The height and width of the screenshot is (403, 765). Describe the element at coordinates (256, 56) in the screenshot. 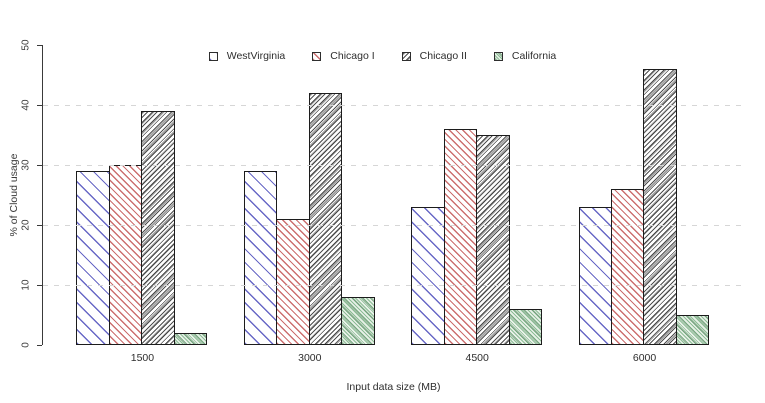

I see `legend-label-westvirginia: WestVirginia` at that location.